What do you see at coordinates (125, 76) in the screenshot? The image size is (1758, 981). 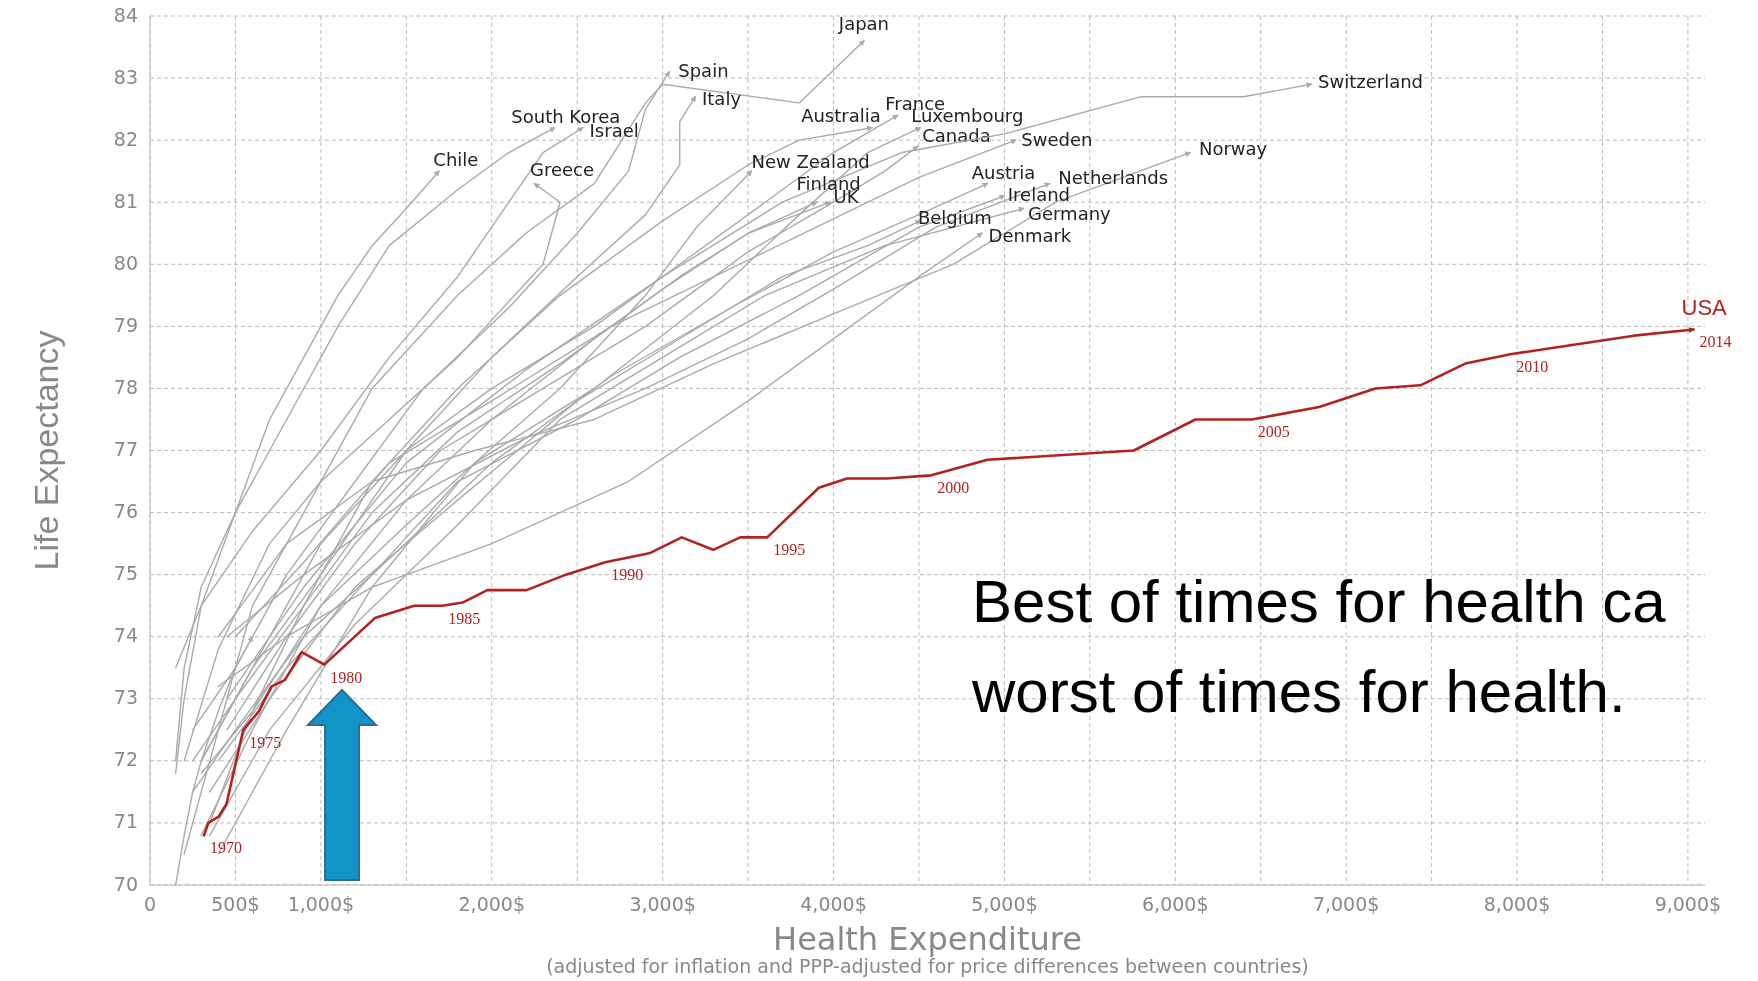 I see `y-tick-label: 83` at bounding box center [125, 76].